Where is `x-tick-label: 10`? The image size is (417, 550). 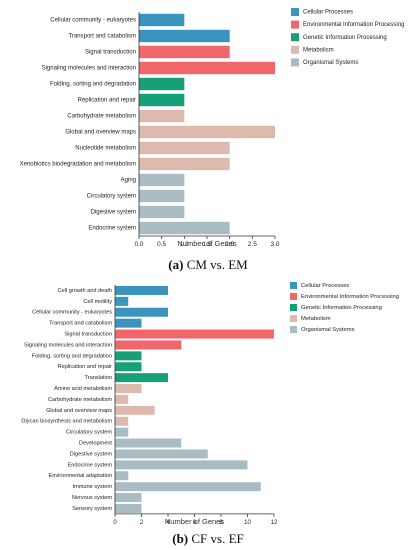
x-tick-label: 10 is located at coordinates (247, 523).